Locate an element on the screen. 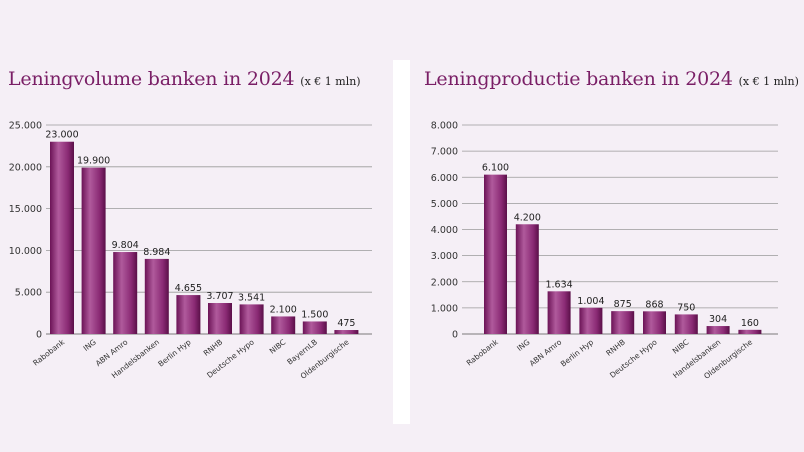 This screenshot has width=804, height=452. y-tick-label: 3.000 is located at coordinates (444, 256).